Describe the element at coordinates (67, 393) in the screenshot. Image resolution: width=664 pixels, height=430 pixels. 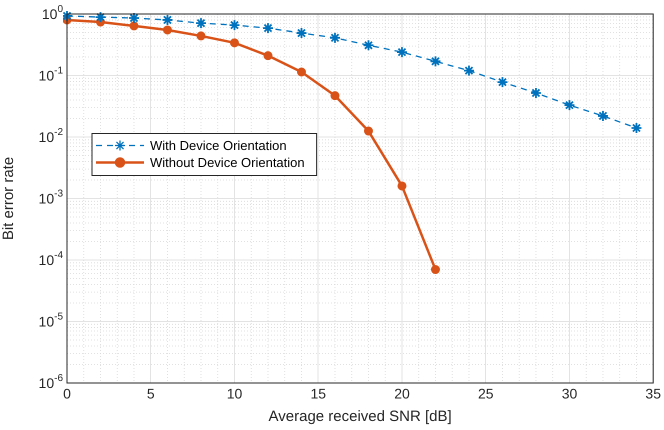
I see `x-tick-label: 0` at that location.